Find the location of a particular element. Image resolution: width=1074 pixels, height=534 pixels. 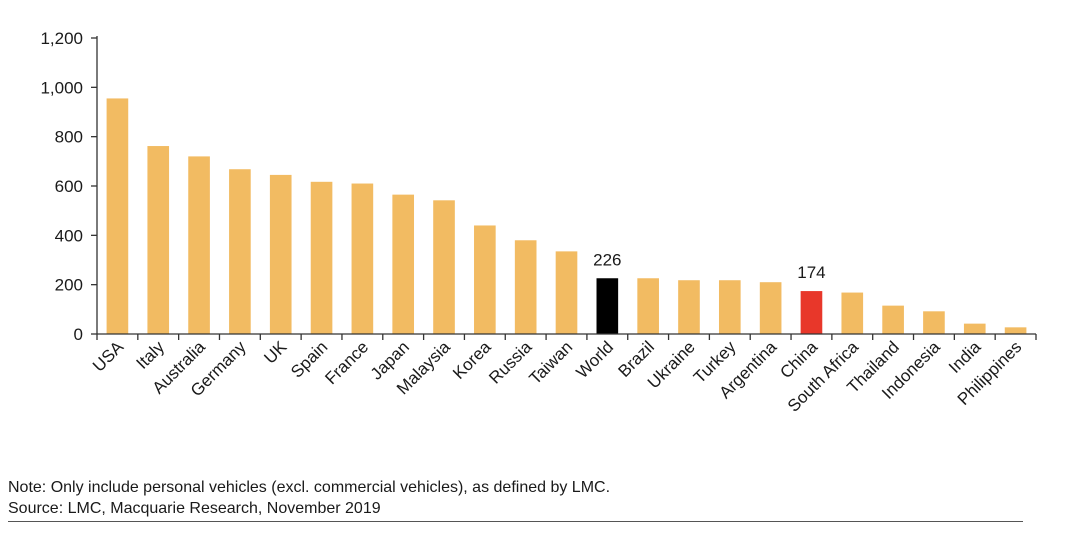

bar-malaysia is located at coordinates (444, 267).